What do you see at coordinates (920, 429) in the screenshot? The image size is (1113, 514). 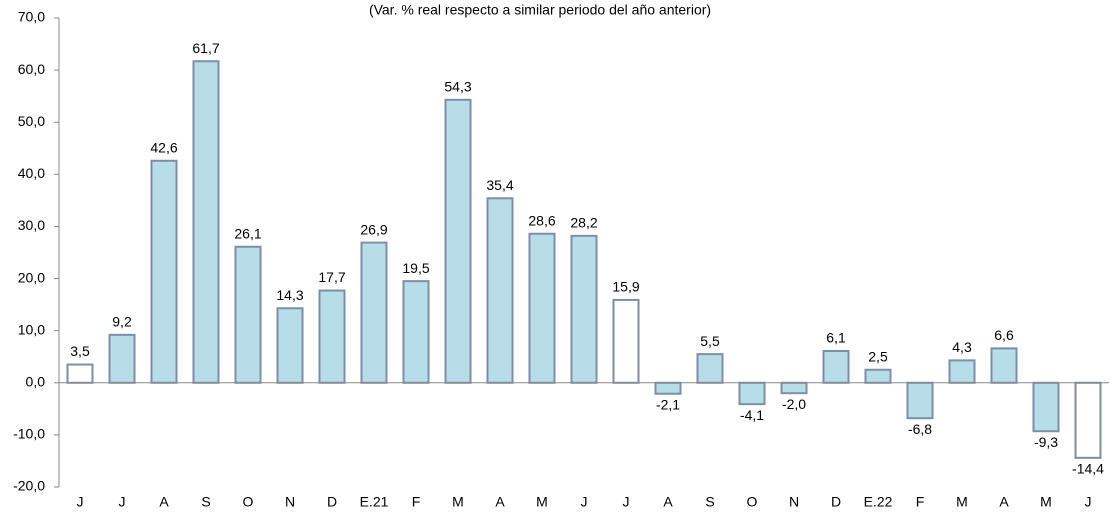 I see `value-label: -6,8` at bounding box center [920, 429].